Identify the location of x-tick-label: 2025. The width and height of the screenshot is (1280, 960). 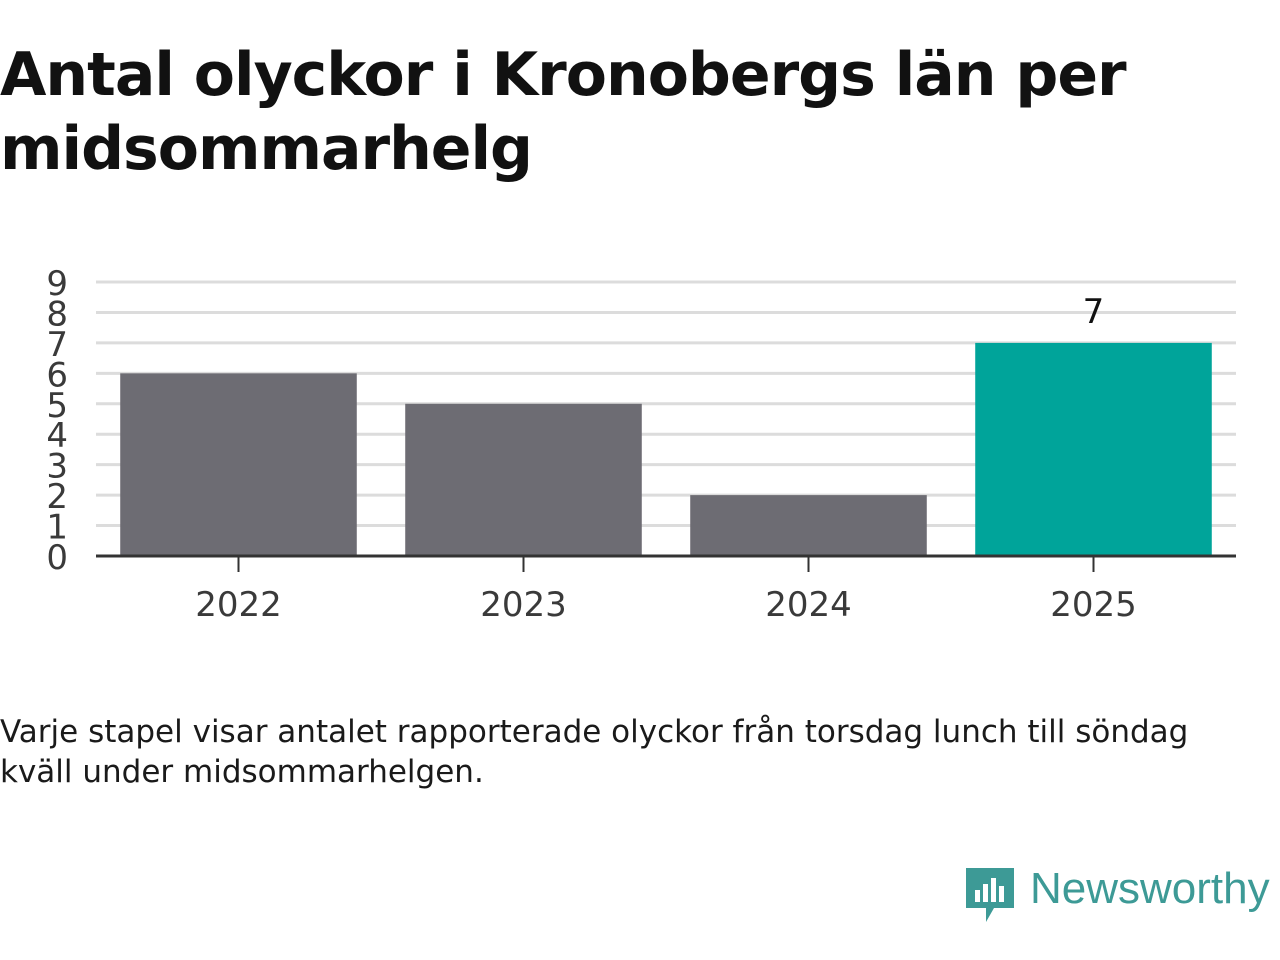
(1093, 605).